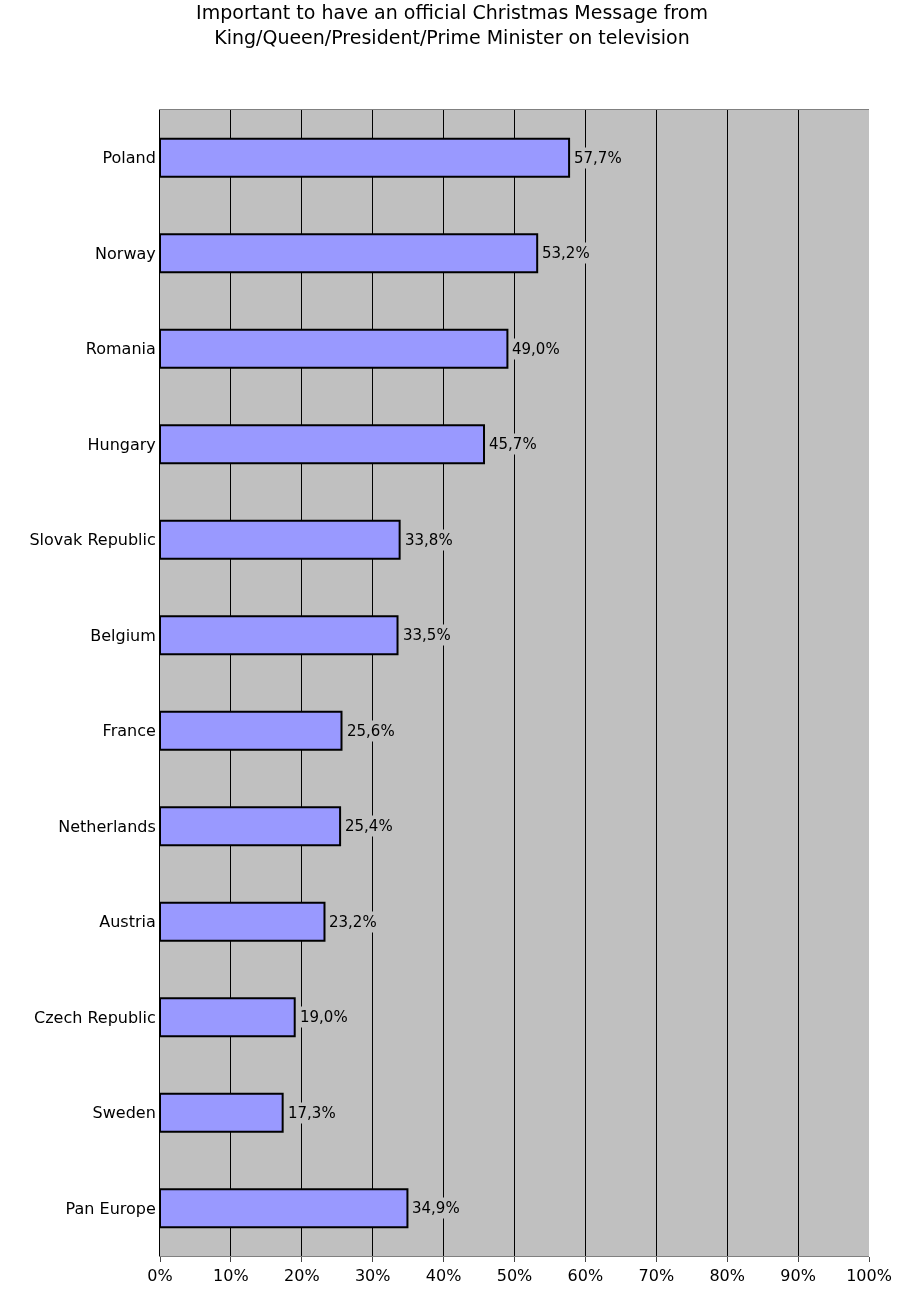  I want to click on data-label: 53,2%, so click(566, 253).